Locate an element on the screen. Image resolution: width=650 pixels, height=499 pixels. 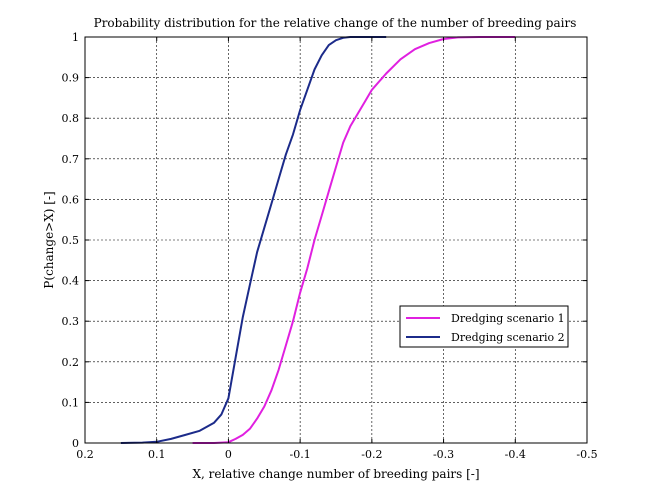
y-tick-label: 0.2 is located at coordinates (71, 362).